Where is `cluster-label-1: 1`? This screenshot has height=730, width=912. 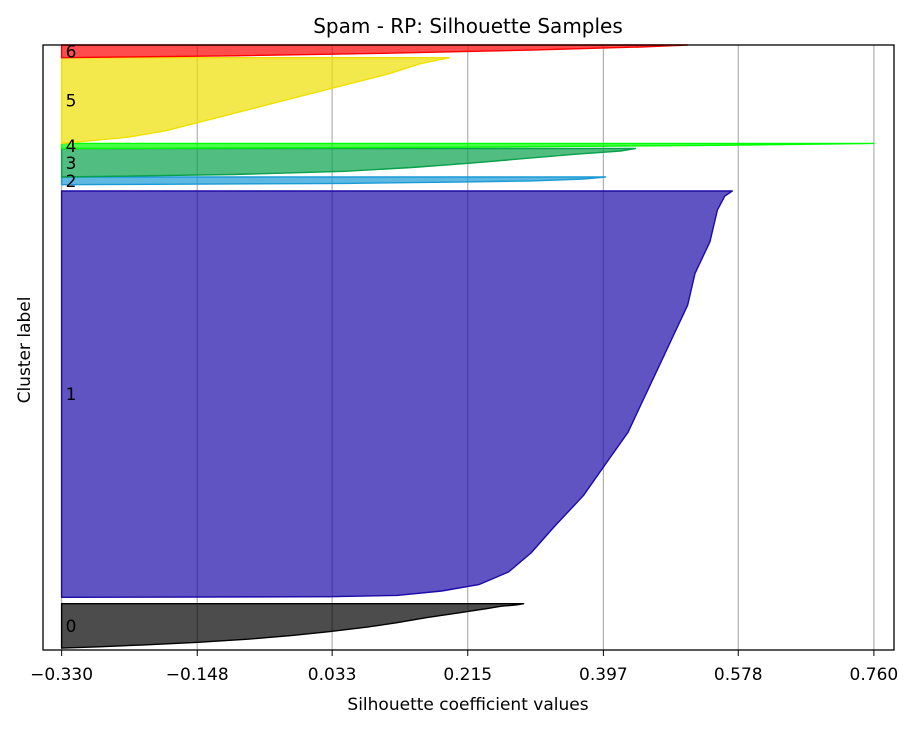
cluster-label-1: 1 is located at coordinates (71, 395).